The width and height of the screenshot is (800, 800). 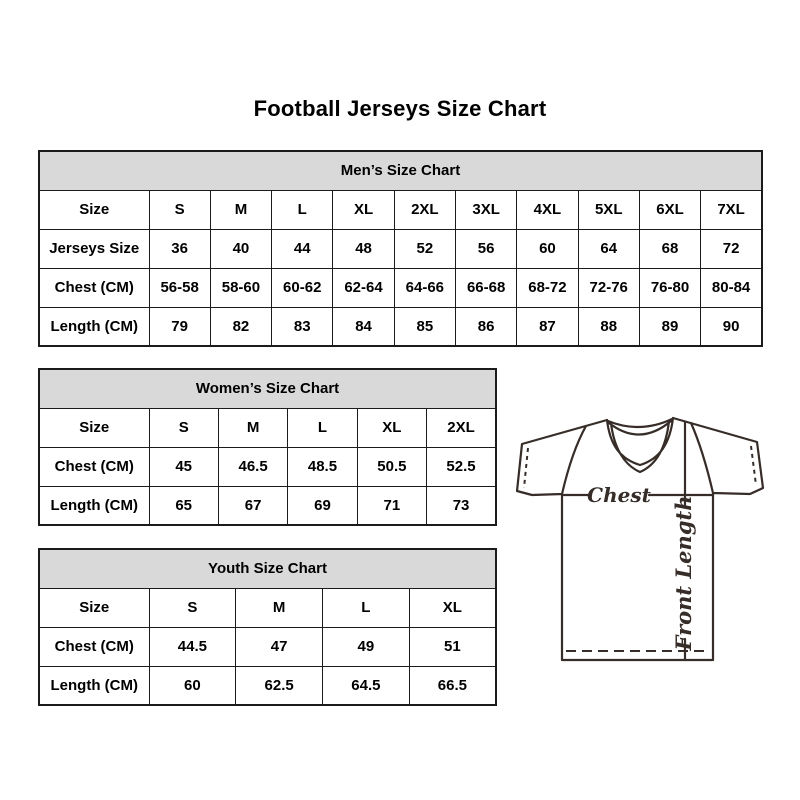 I want to click on table-cell: 52, so click(x=424, y=248).